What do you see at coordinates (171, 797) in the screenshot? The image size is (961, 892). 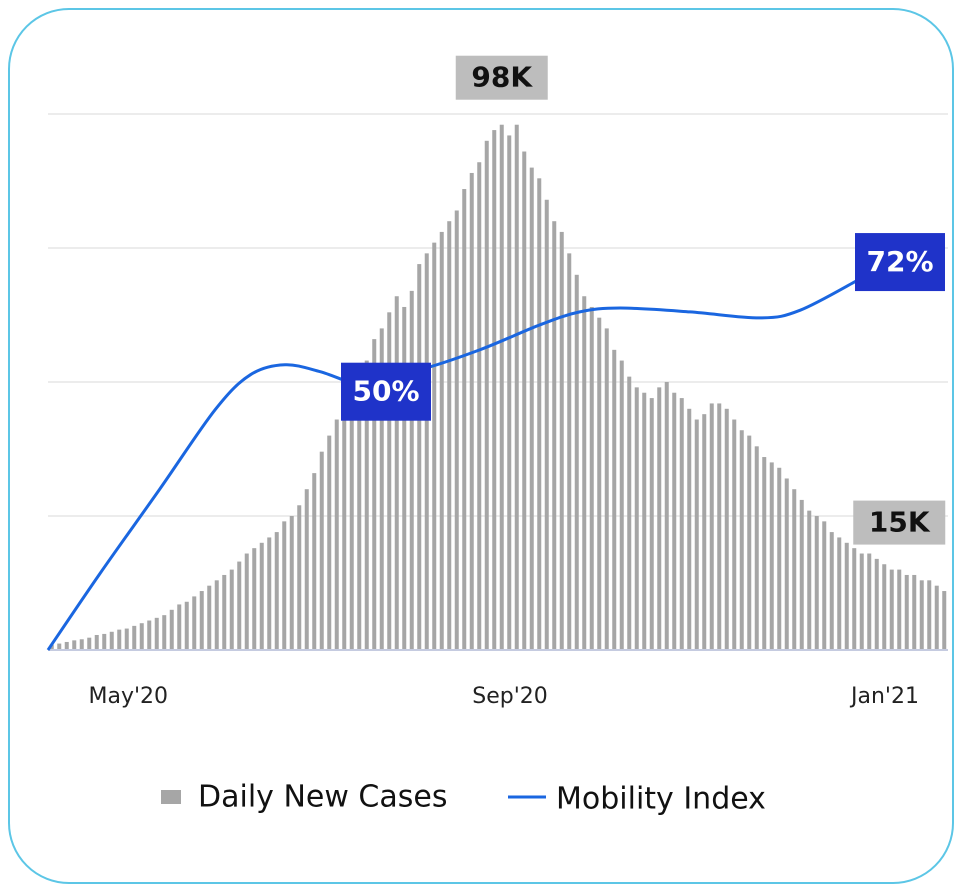 I see `legend-swatch` at bounding box center [171, 797].